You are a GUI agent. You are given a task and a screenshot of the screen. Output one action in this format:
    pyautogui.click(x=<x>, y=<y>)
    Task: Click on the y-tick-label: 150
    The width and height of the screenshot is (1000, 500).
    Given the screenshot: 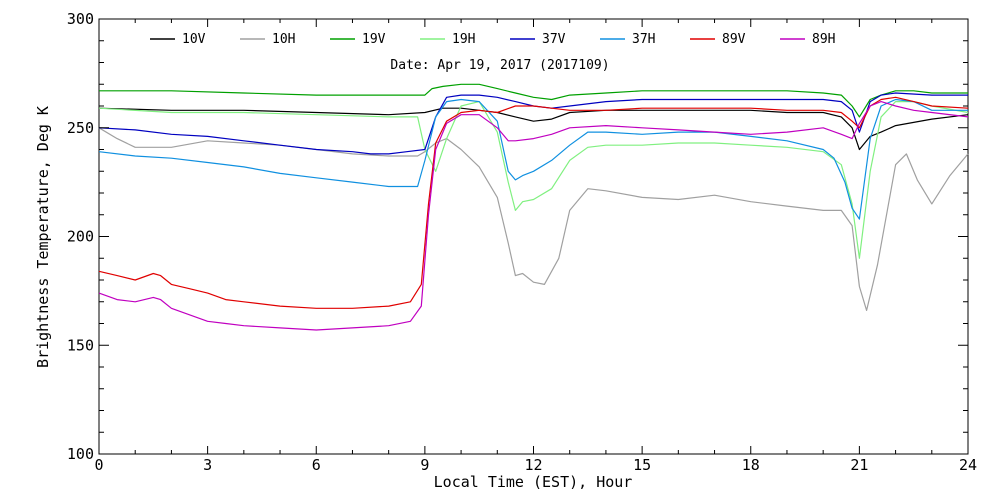 What is the action you would take?
    pyautogui.click(x=80, y=345)
    